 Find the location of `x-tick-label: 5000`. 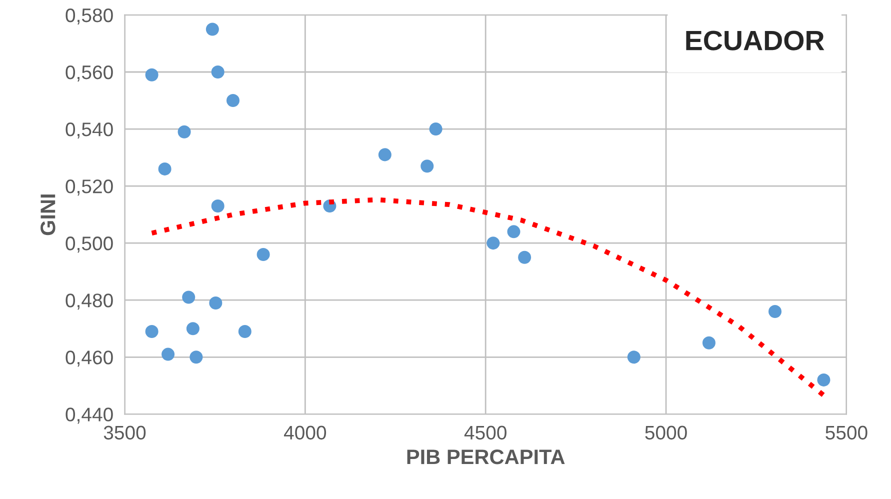

x-tick-label: 5000 is located at coordinates (666, 433).